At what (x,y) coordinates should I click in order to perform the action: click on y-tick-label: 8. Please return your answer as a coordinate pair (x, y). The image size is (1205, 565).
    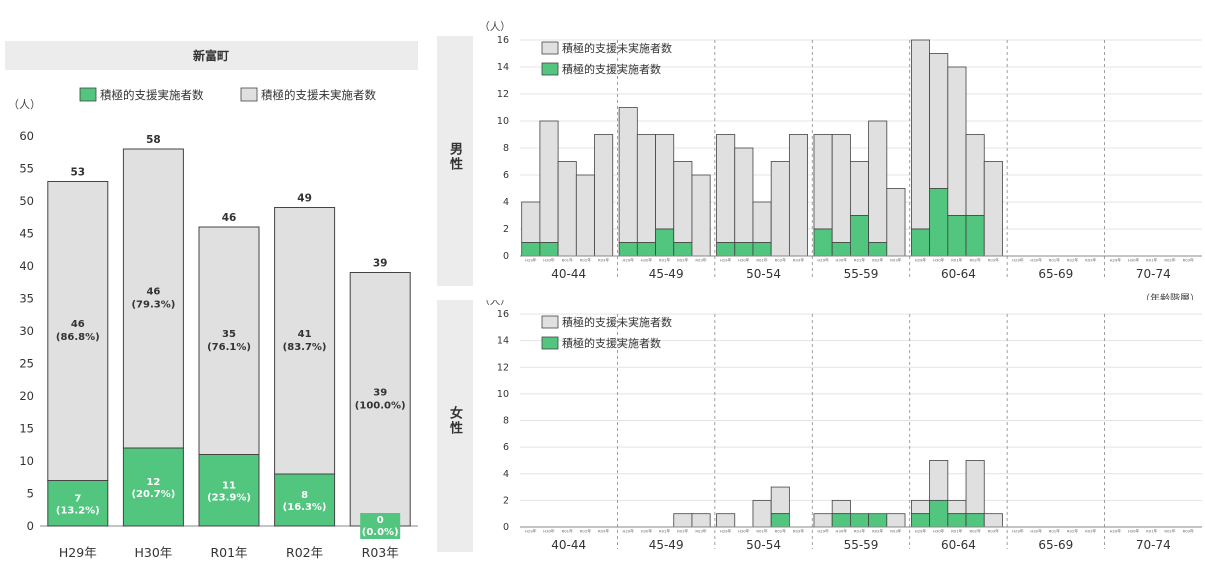
    Looking at the image, I should click on (506, 421).